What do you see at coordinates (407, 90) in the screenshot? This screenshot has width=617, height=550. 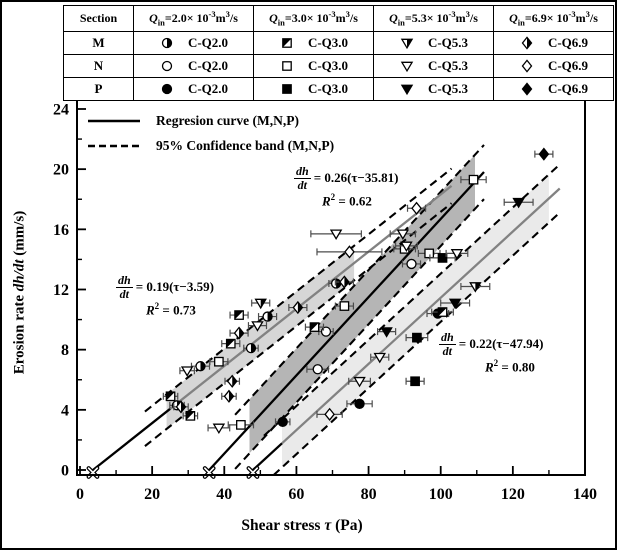 I see `tri-filled-icon` at bounding box center [407, 90].